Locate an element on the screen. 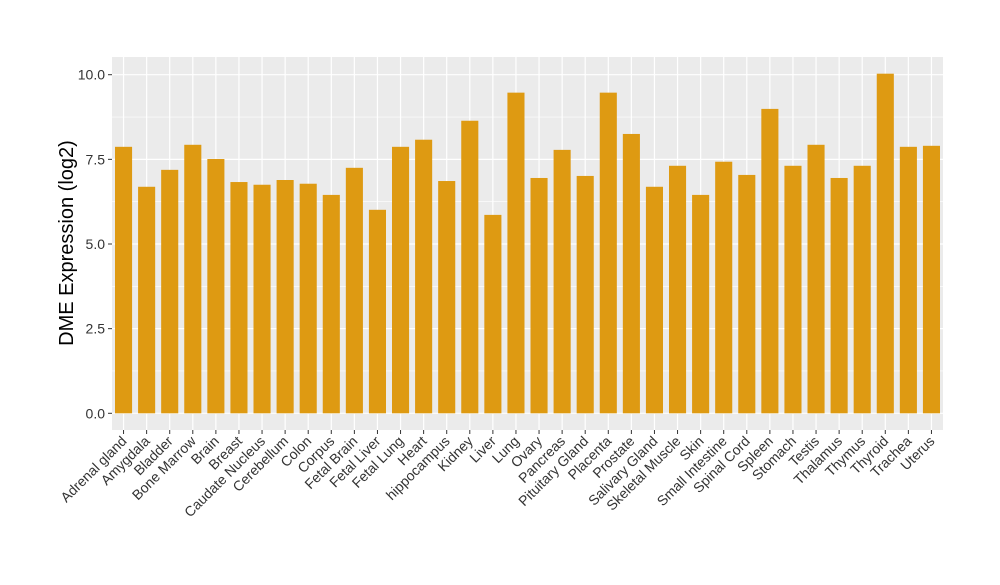  bar-fetal-brain is located at coordinates (354, 290).